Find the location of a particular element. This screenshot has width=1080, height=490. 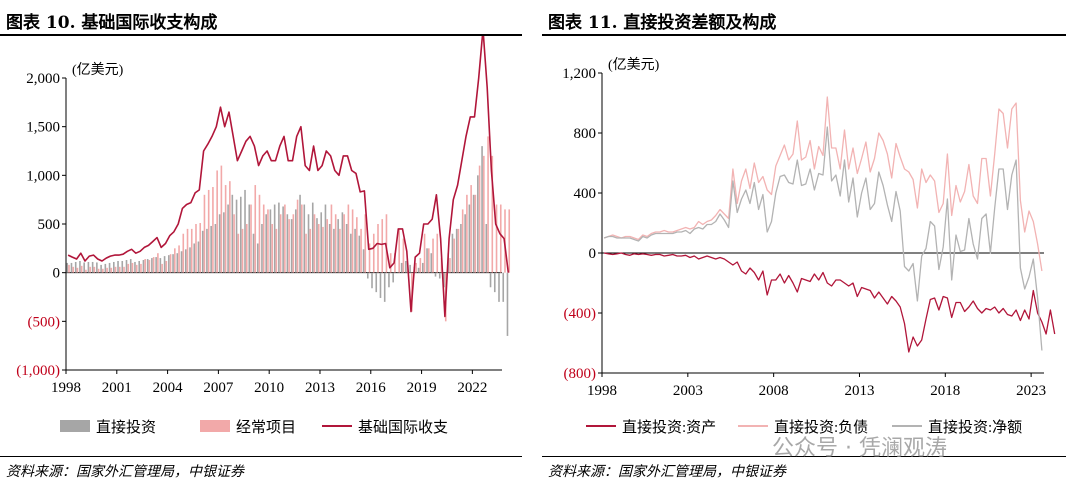

unit-label: (亿美元) is located at coordinates (634, 65).